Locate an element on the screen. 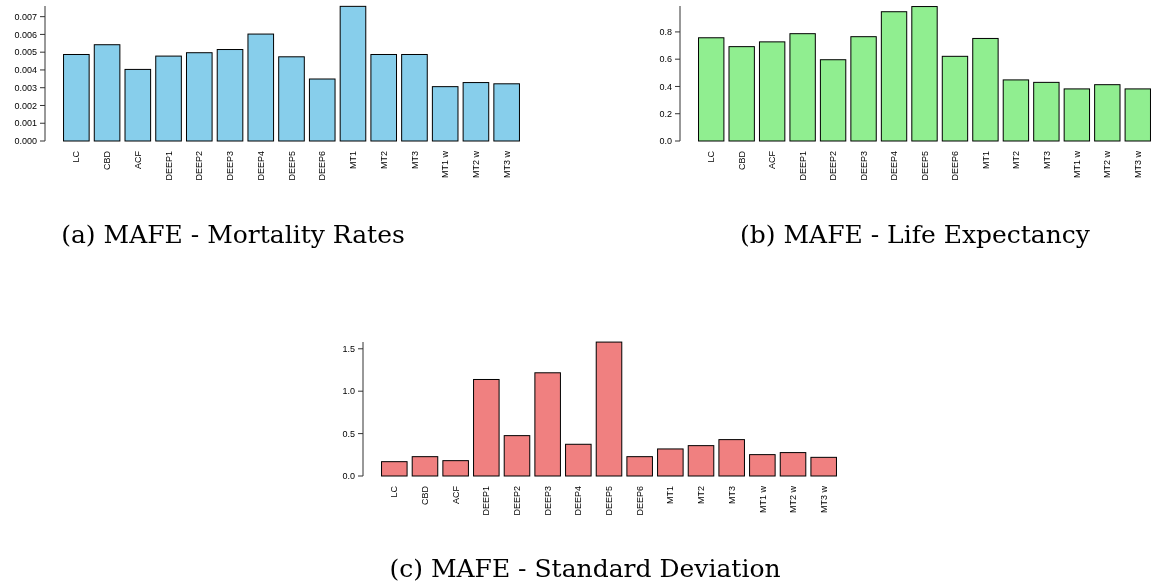  y-tick-label: 0.003 is located at coordinates (25, 87).